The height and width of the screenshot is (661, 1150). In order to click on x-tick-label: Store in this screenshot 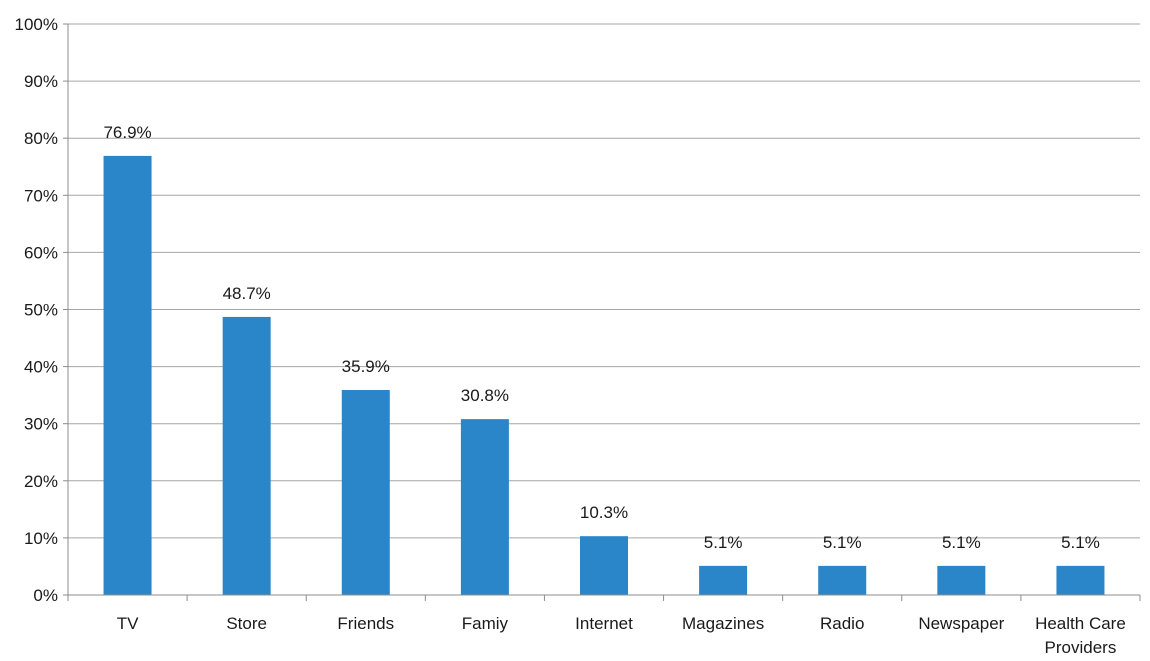, I will do `click(246, 623)`.